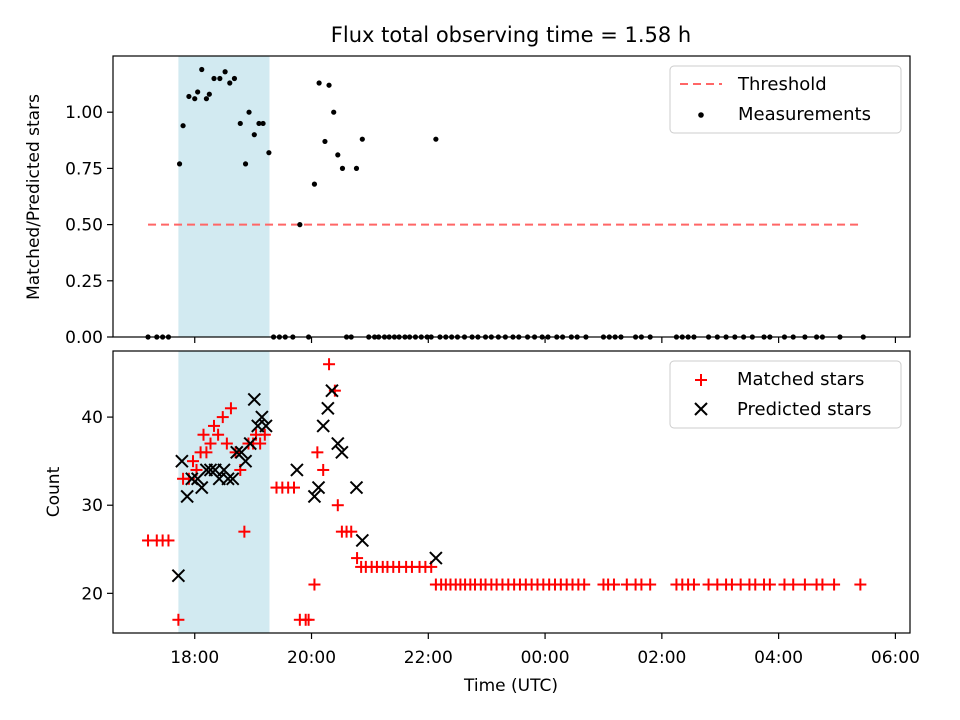 The image size is (960, 720). I want to click on count-y-label: Count, so click(54, 491).